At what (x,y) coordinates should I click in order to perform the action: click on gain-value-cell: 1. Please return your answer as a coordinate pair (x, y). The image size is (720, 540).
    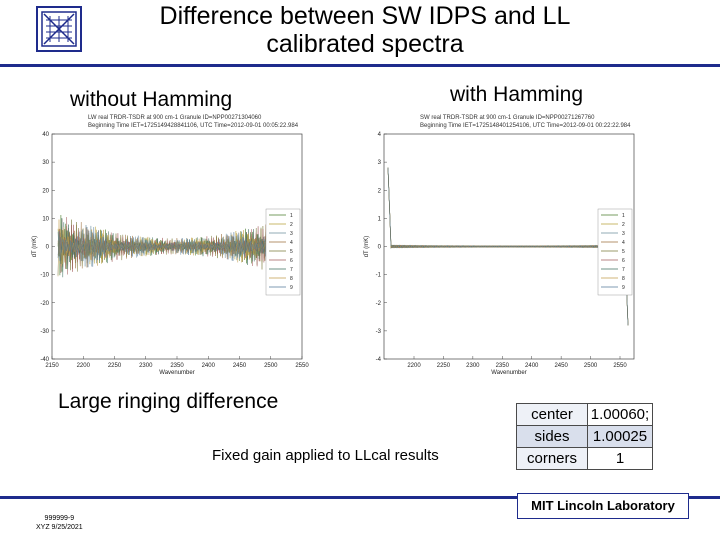
    Looking at the image, I should click on (620, 458).